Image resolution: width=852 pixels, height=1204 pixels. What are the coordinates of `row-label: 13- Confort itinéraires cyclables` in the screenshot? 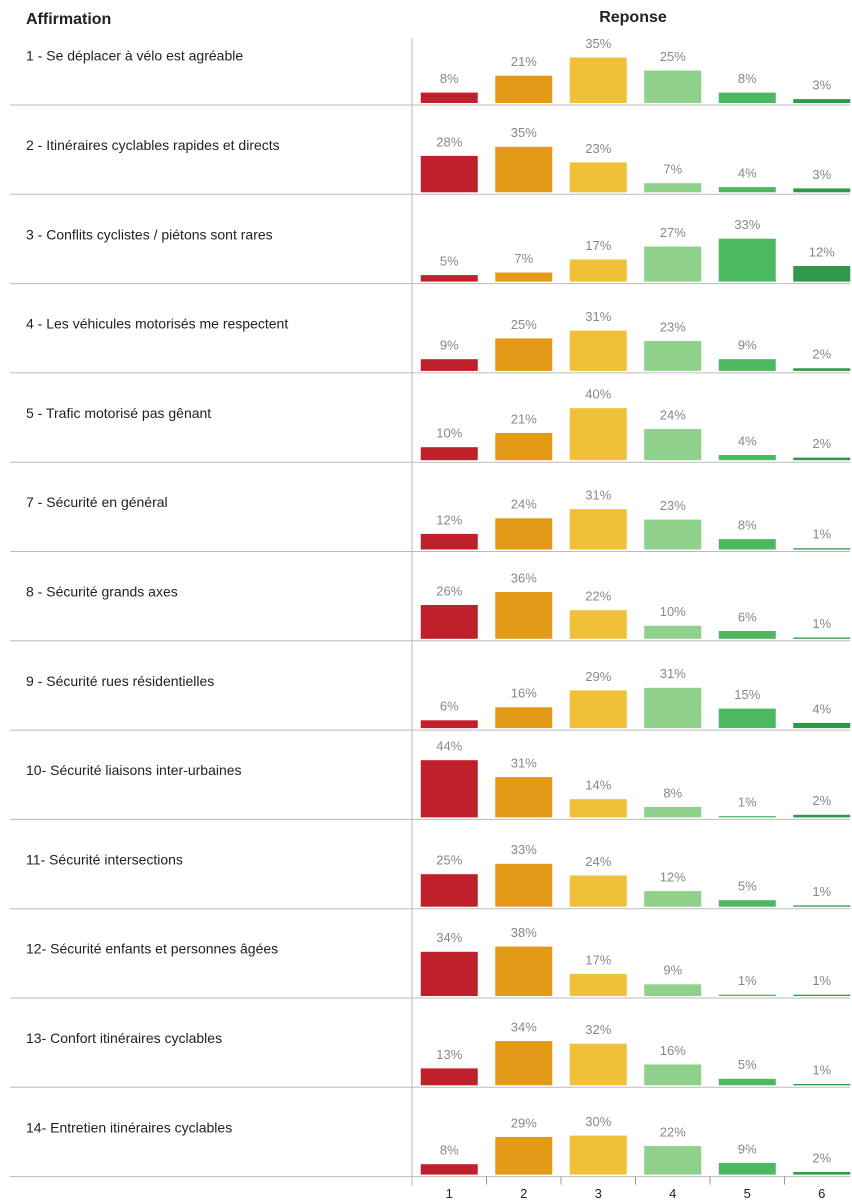 It's located at (124, 1038).